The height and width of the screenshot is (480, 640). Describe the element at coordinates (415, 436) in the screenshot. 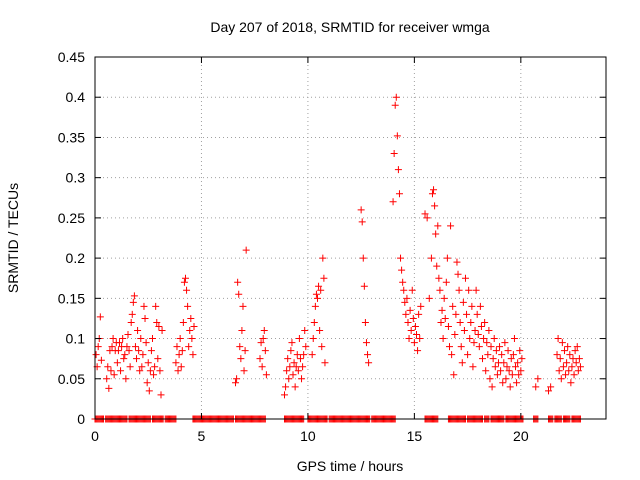

I see `x-tick-label: 15` at that location.